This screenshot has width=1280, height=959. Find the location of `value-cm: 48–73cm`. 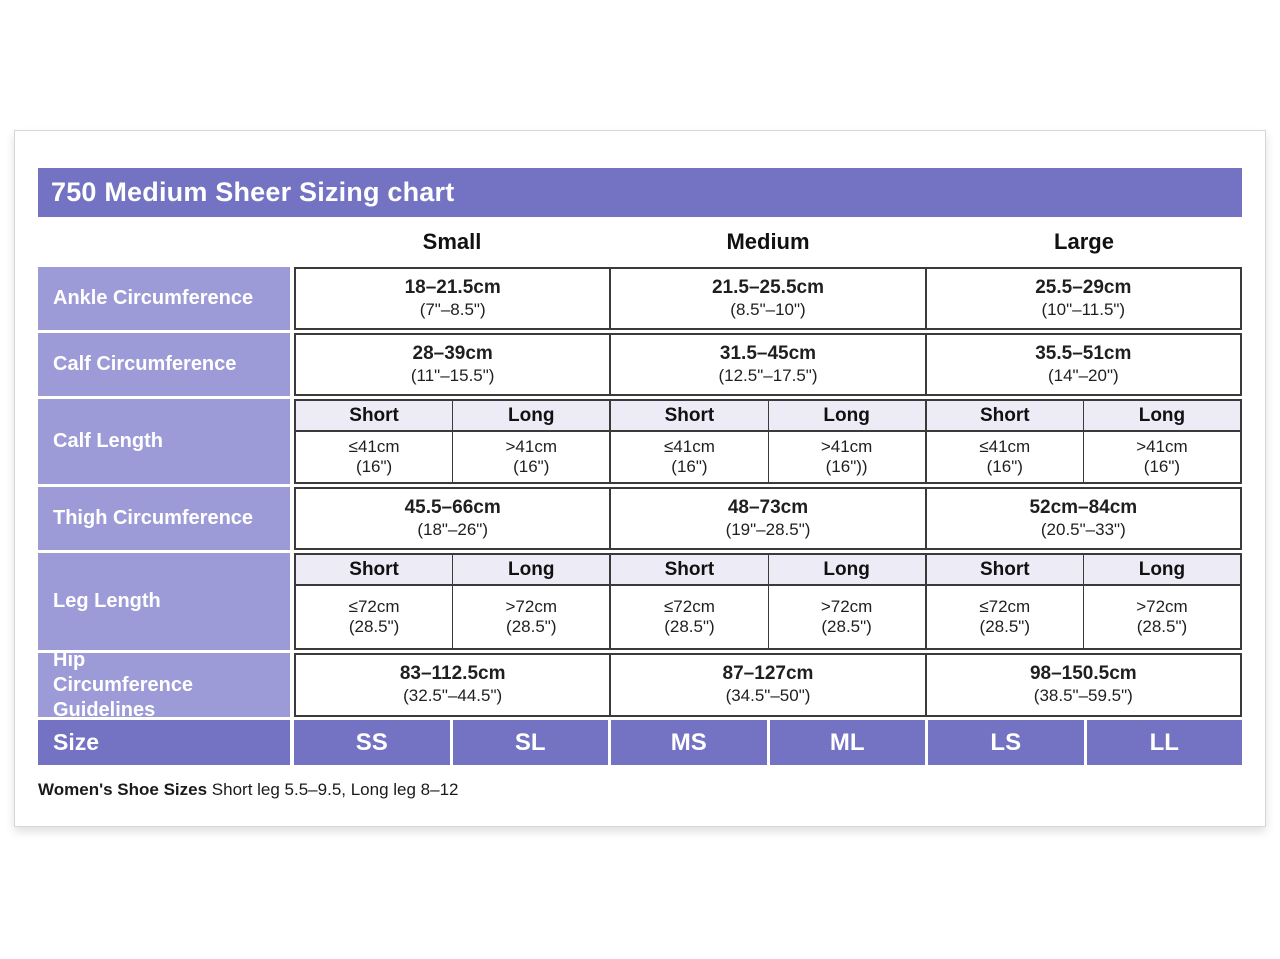

value-cm: 48–73cm is located at coordinates (768, 507).